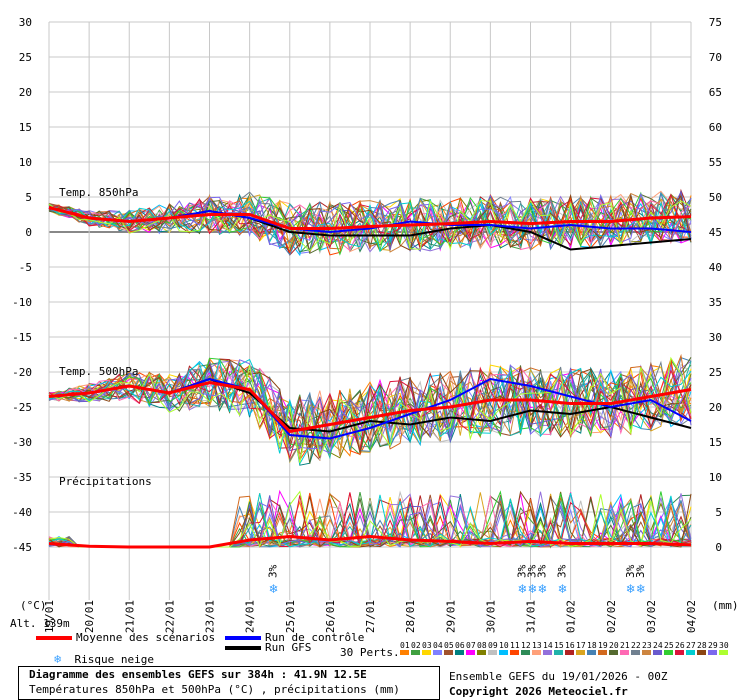 This screenshot has width=740, height=700. I want to click on right-tick-label: 75, so click(715, 22).